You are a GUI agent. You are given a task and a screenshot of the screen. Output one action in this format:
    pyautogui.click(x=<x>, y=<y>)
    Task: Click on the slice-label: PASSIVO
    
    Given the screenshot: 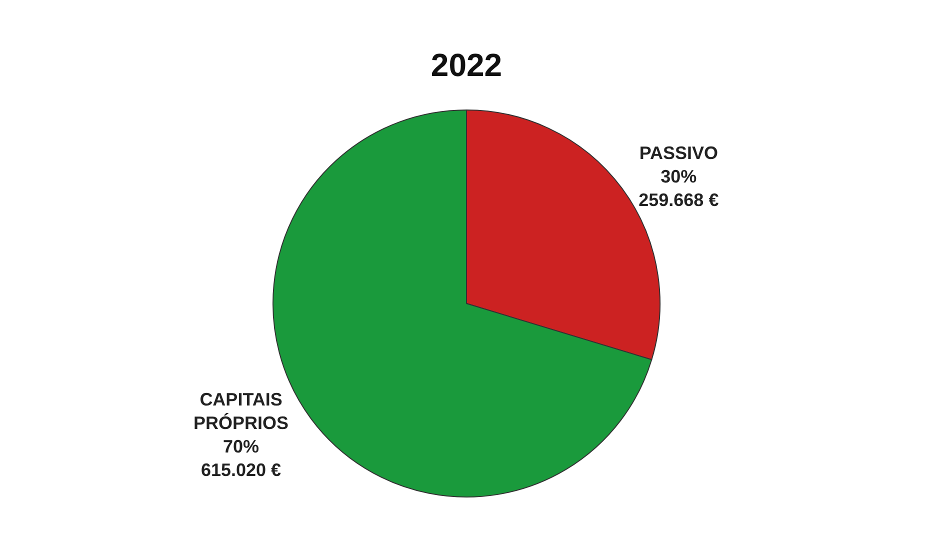 What is the action you would take?
    pyautogui.click(x=678, y=152)
    